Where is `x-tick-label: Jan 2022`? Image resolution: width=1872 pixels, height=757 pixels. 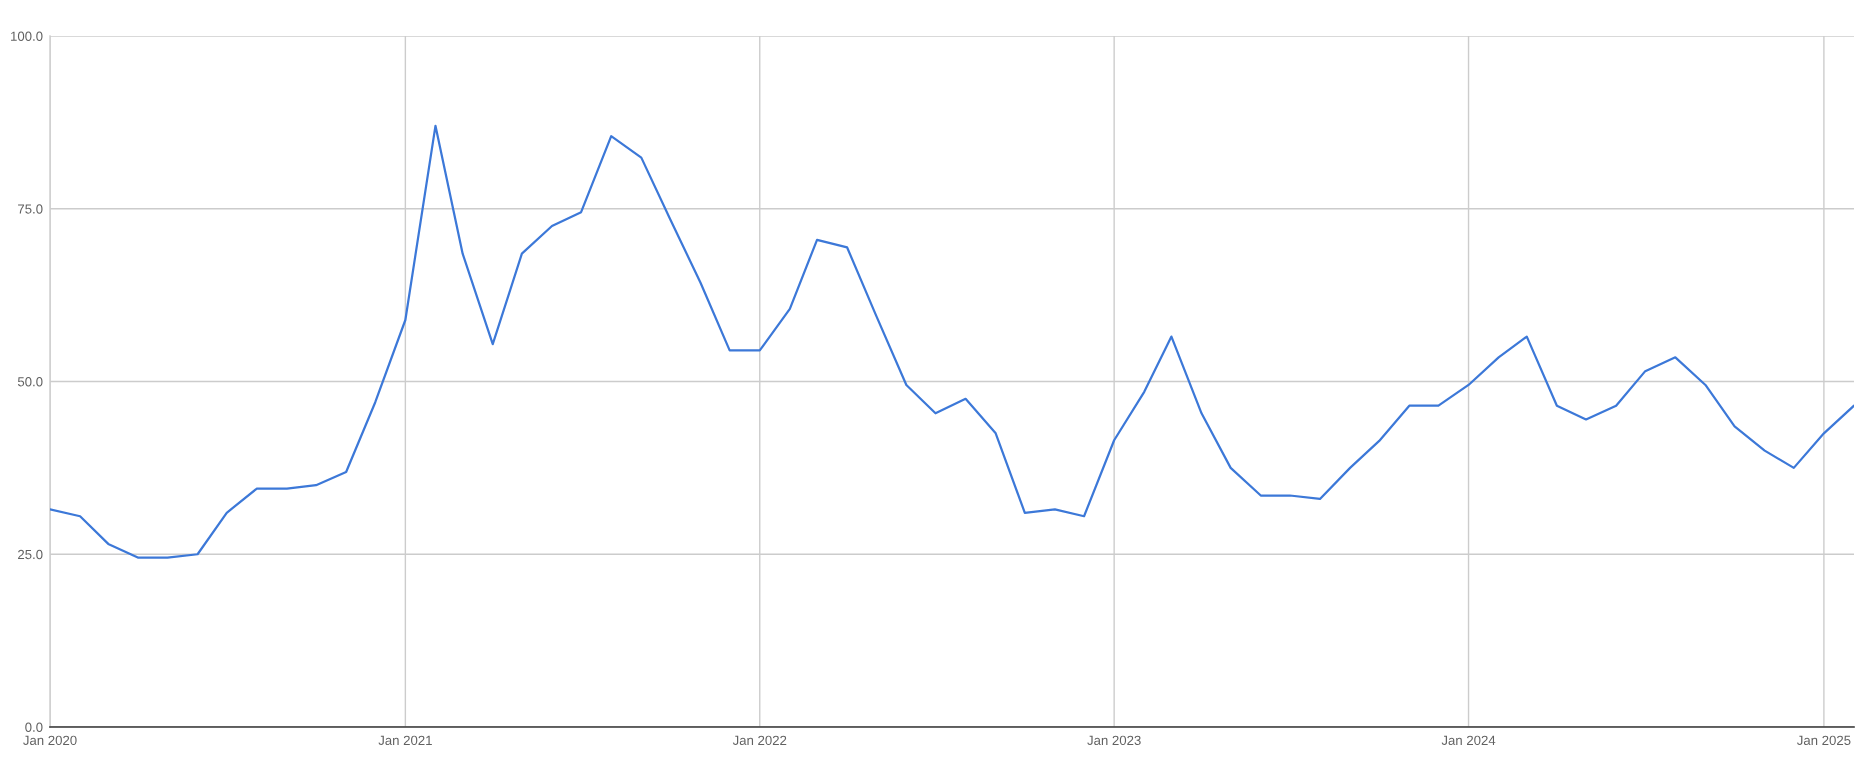
x-tick-label: Jan 2022 is located at coordinates (759, 740).